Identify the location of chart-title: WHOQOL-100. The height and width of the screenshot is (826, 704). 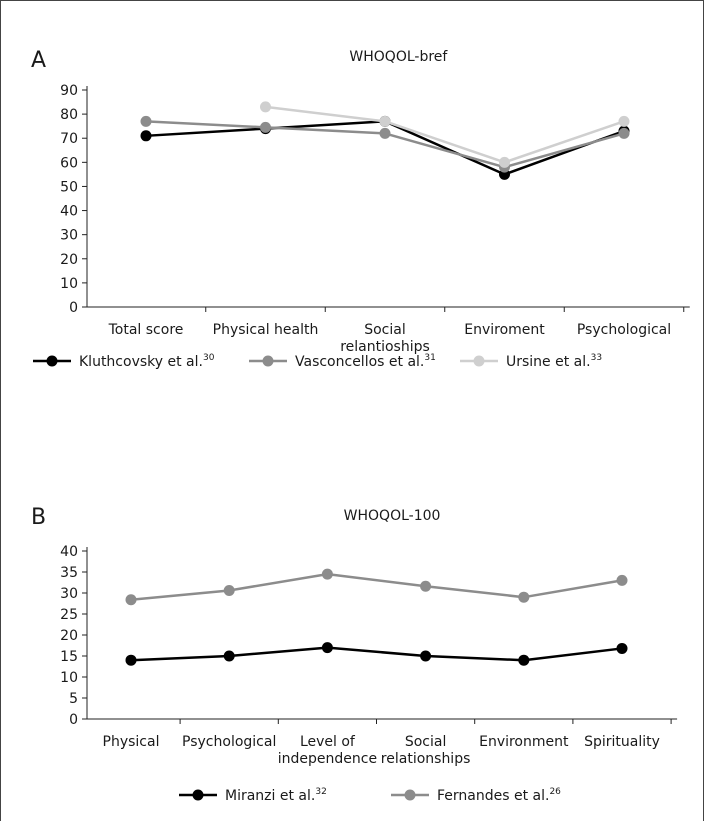
(392, 516).